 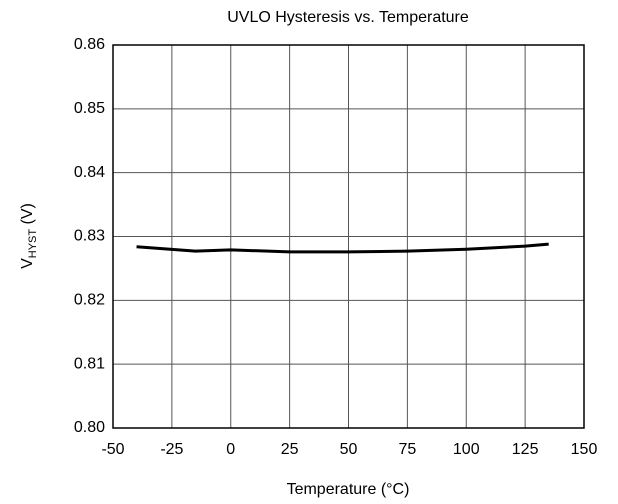 What do you see at coordinates (89, 44) in the screenshot?
I see `y-tick-label: 0.86` at bounding box center [89, 44].